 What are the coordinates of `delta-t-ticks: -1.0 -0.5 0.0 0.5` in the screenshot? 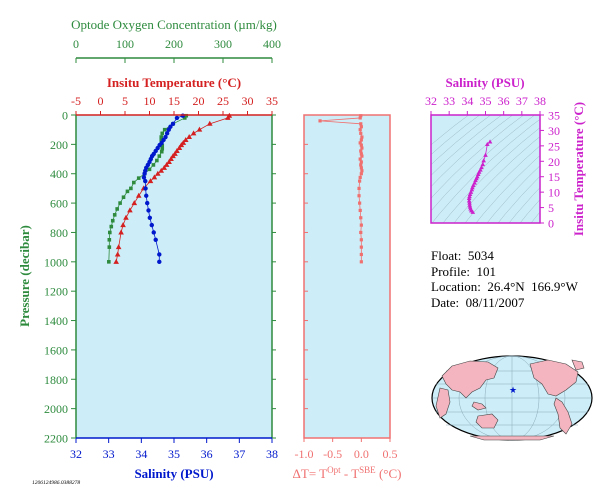 It's located at (346, 287).